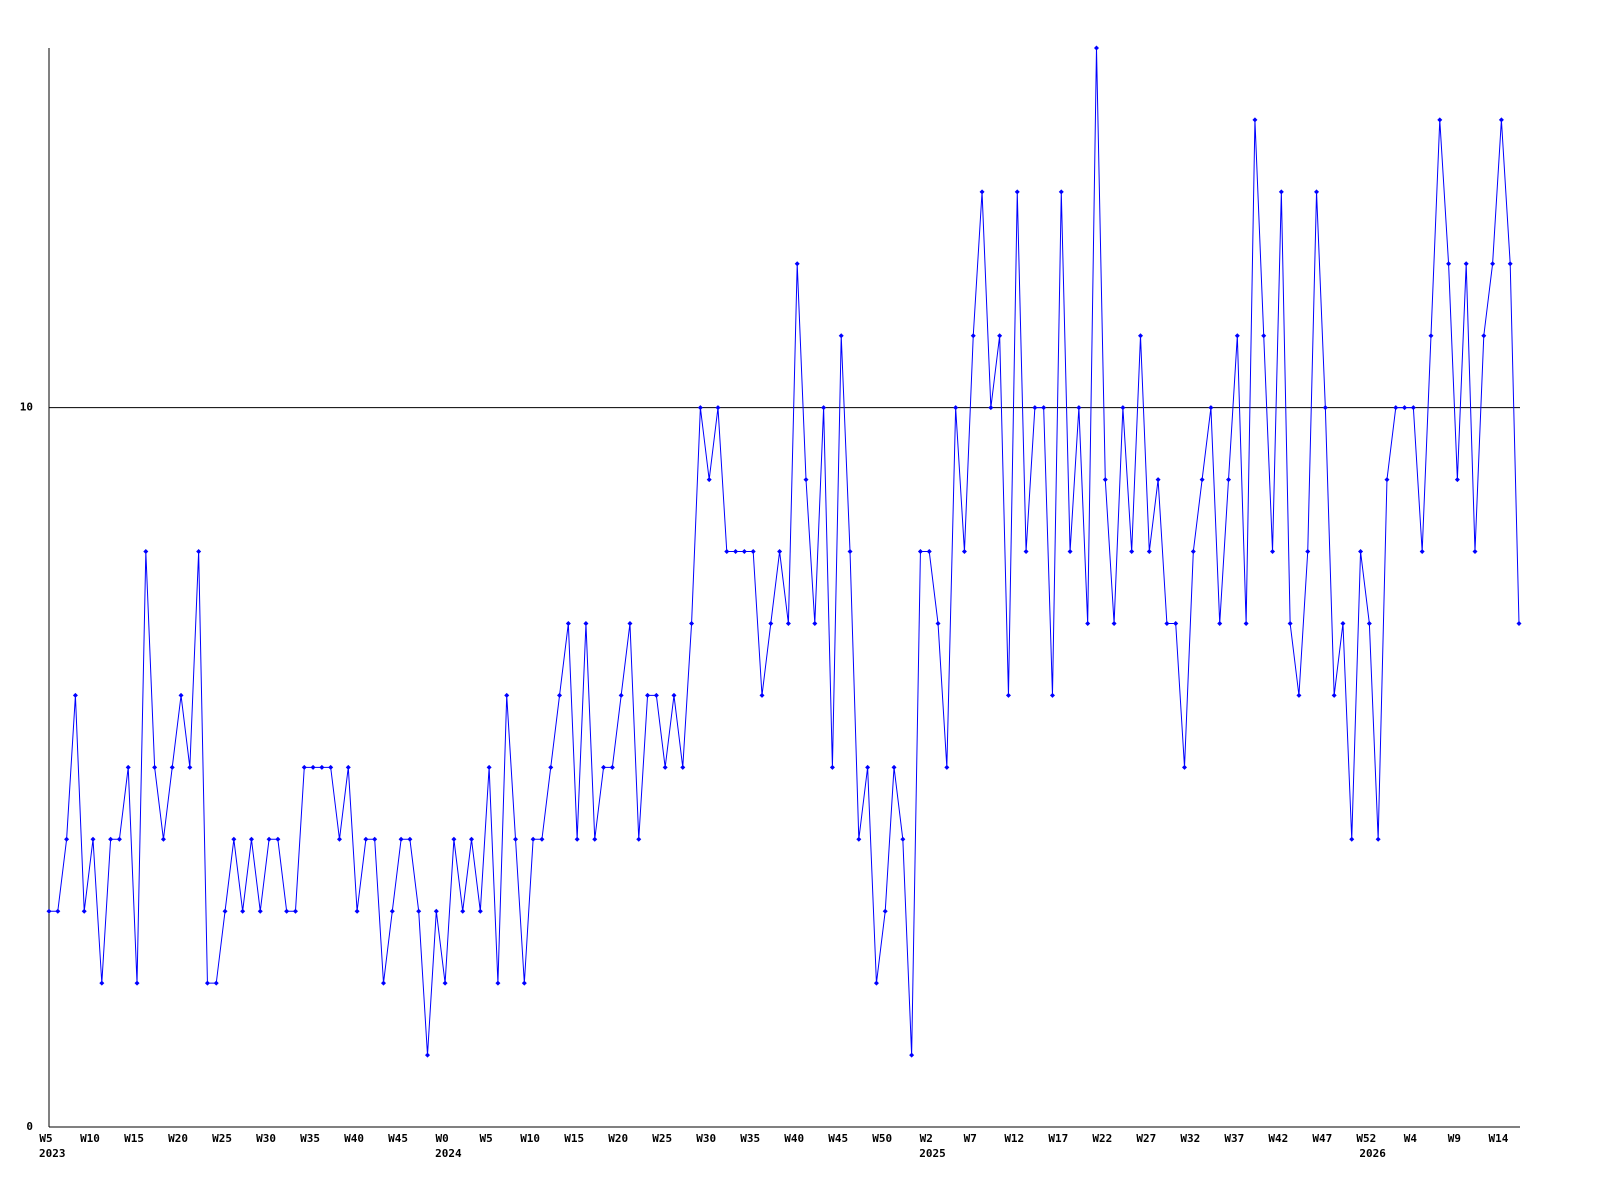 This screenshot has height=1200, width=1600. Describe the element at coordinates (1498, 1138) in the screenshot. I see `x-tick-label: W14` at that location.